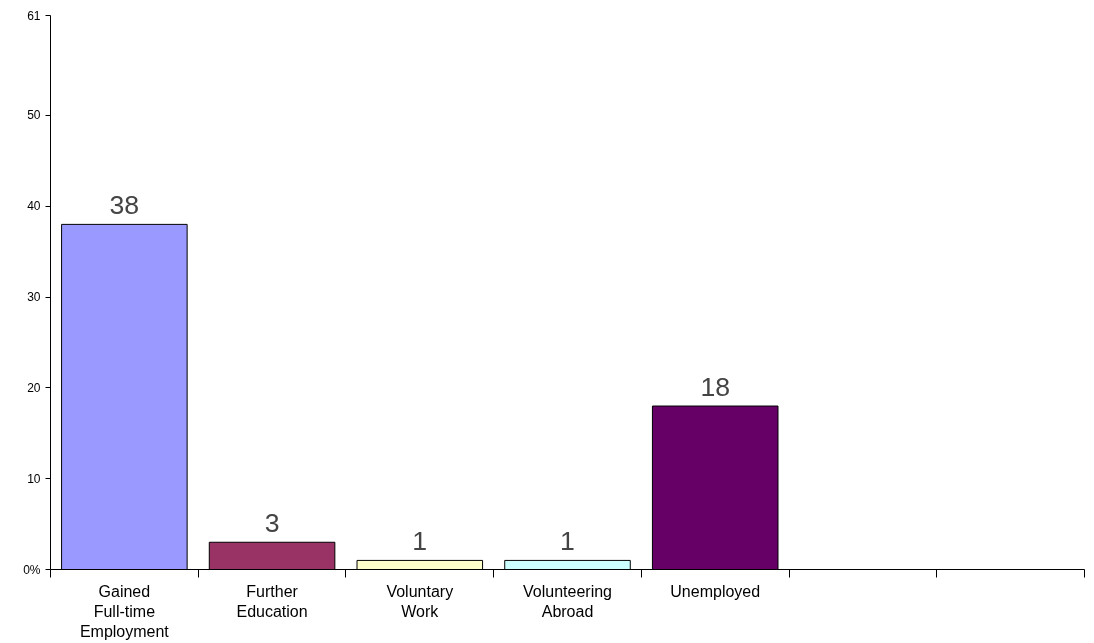 Image resolution: width=1094 pixels, height=643 pixels. What do you see at coordinates (715, 387) in the screenshot?
I see `data-label: 18` at bounding box center [715, 387].